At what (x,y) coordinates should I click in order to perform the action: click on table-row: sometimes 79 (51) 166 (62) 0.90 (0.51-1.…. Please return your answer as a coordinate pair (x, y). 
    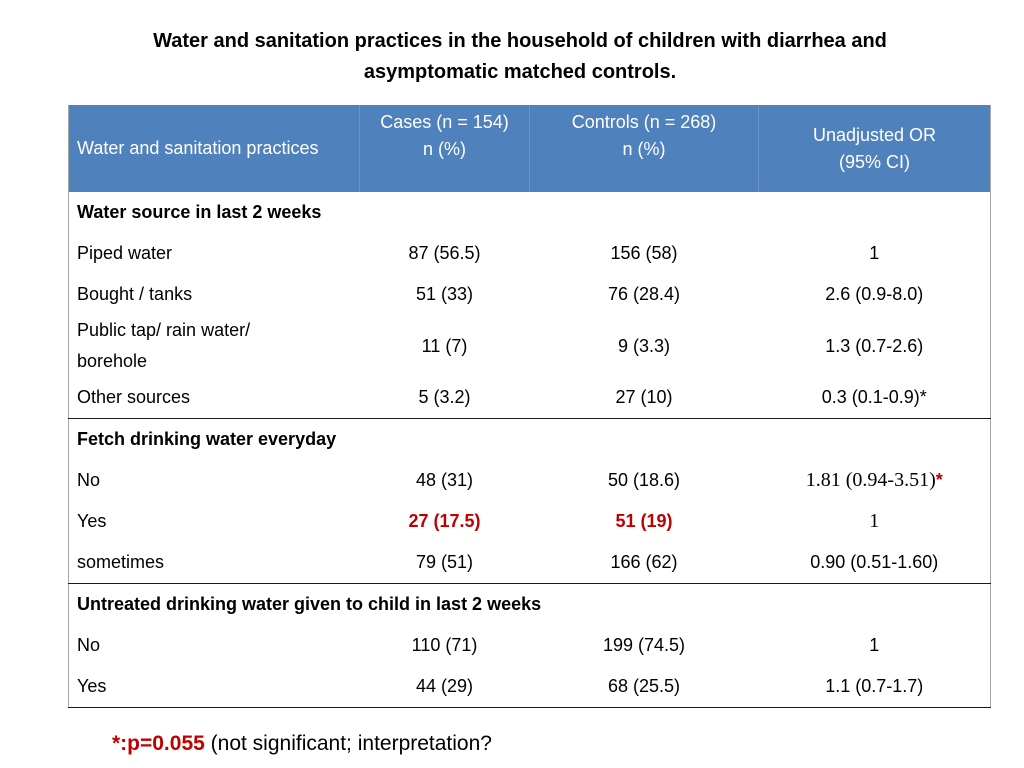
    Looking at the image, I should click on (530, 563).